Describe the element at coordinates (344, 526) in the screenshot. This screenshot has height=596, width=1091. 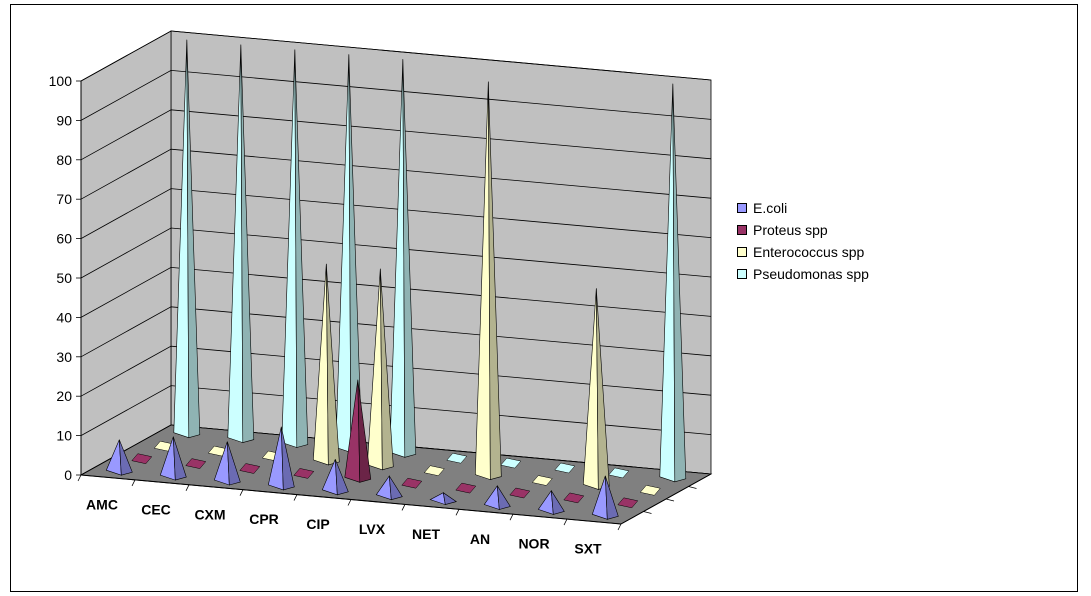
I see `x-axis-tick-labels: AMC CEC CXM CPR CIP LVX NET AN NOR SXT` at that location.